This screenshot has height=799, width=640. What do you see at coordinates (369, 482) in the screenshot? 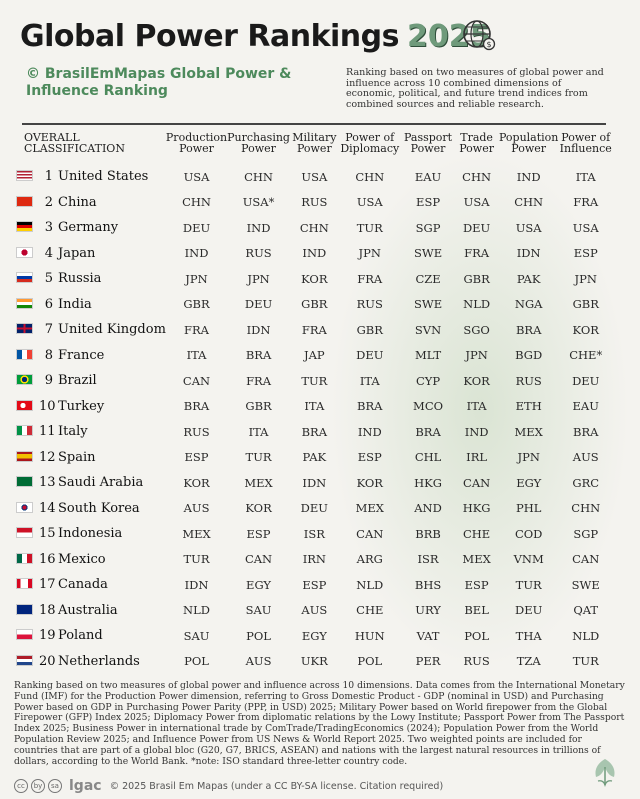
I see `rank-cell-power-of-diplomacy: KOR` at bounding box center [369, 482].